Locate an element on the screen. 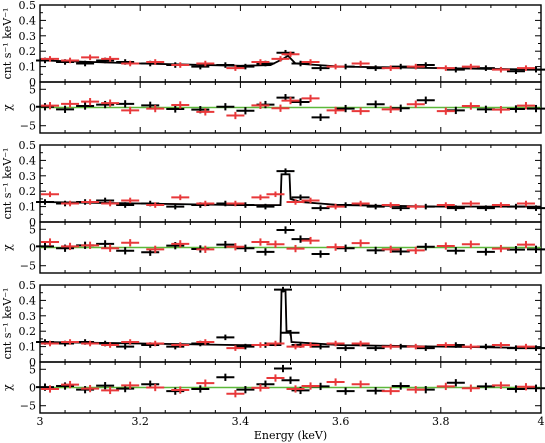 This screenshot has width=545, height=443. panel-1-spectrum-ytick-label: 0.2 is located at coordinates (28, 51).